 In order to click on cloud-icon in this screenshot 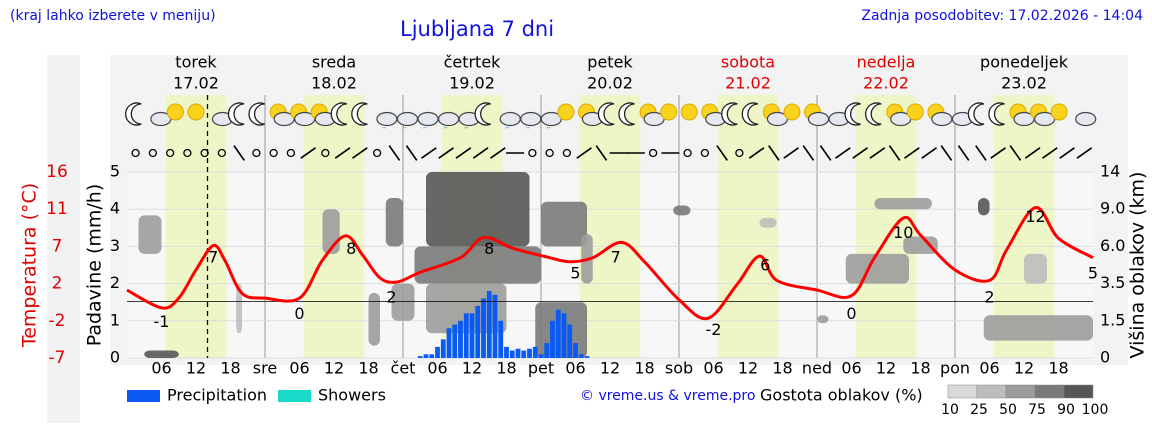, I will do `click(428, 119)`.